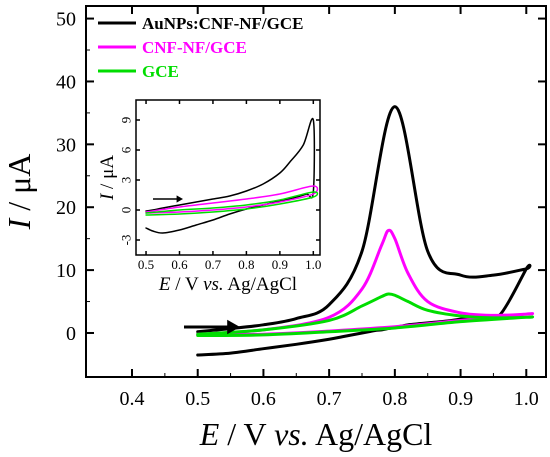  What do you see at coordinates (66, 271) in the screenshot?
I see `y-tick-label: 10` at bounding box center [66, 271].